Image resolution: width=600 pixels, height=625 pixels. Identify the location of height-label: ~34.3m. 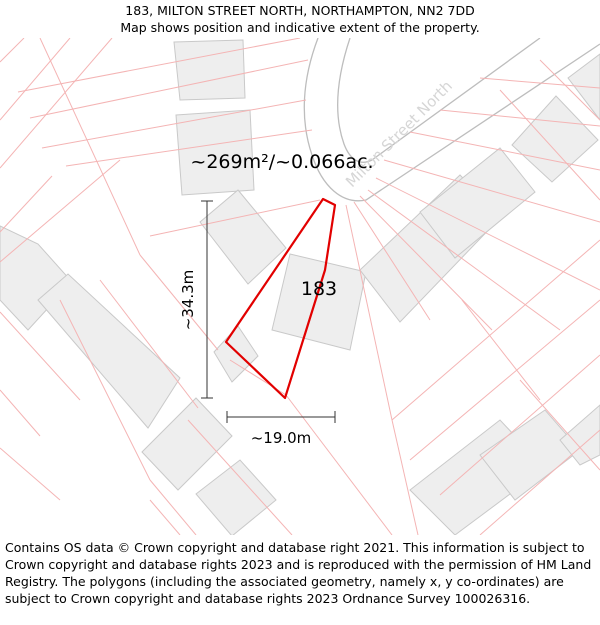
(188, 300).